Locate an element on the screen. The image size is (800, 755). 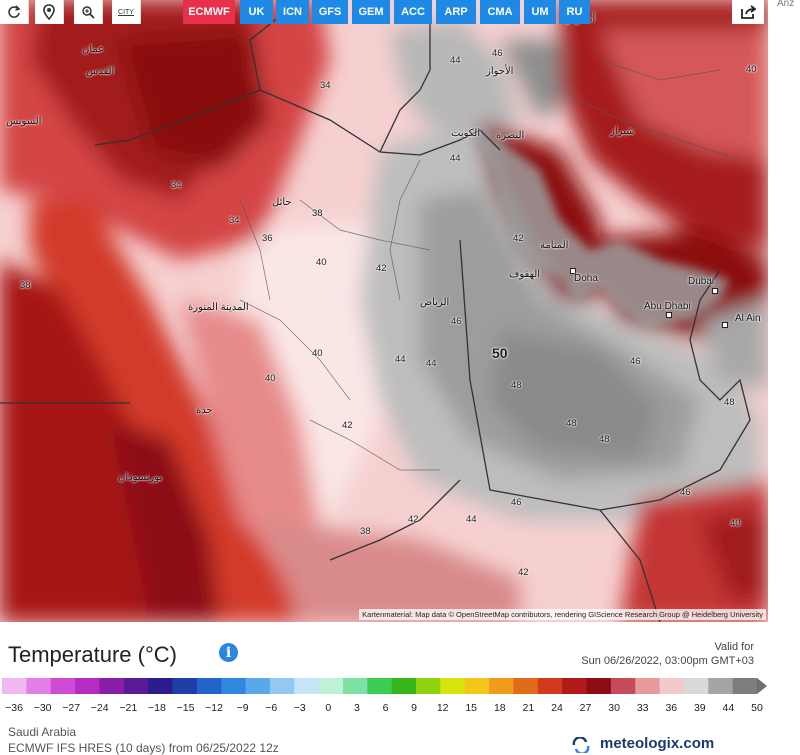
scale-tick-label: −27 is located at coordinates (71, 708).